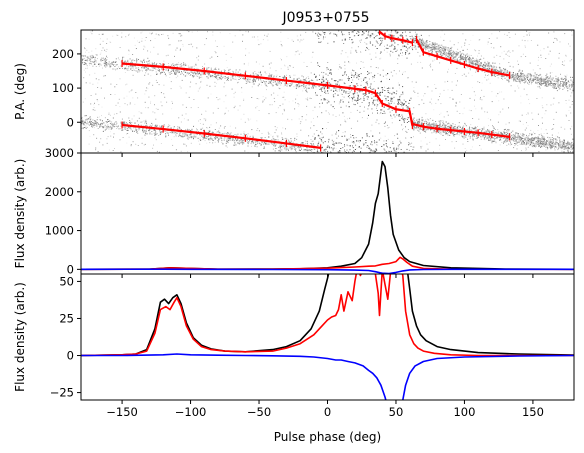 Image resolution: width=584 pixels, height=453 pixels. Describe the element at coordinates (66, 281) in the screenshot. I see `y-tick-label: 50` at that location.